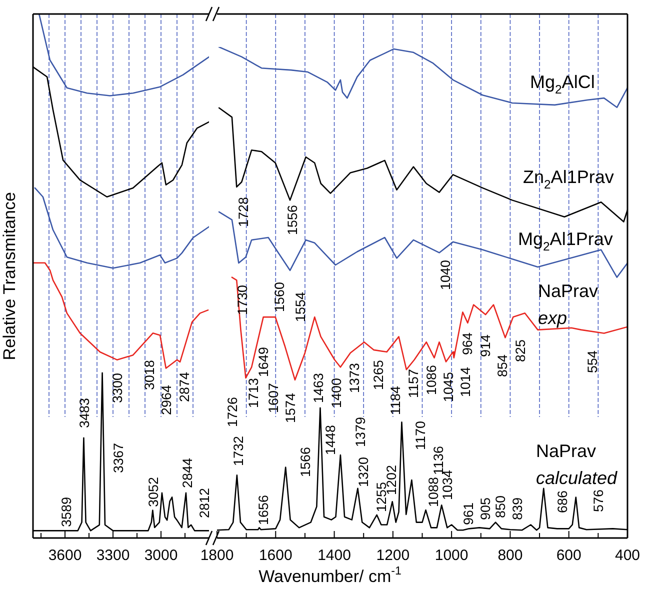  What do you see at coordinates (393, 555) in the screenshot?
I see `x-tick-label: 1200` at bounding box center [393, 555].